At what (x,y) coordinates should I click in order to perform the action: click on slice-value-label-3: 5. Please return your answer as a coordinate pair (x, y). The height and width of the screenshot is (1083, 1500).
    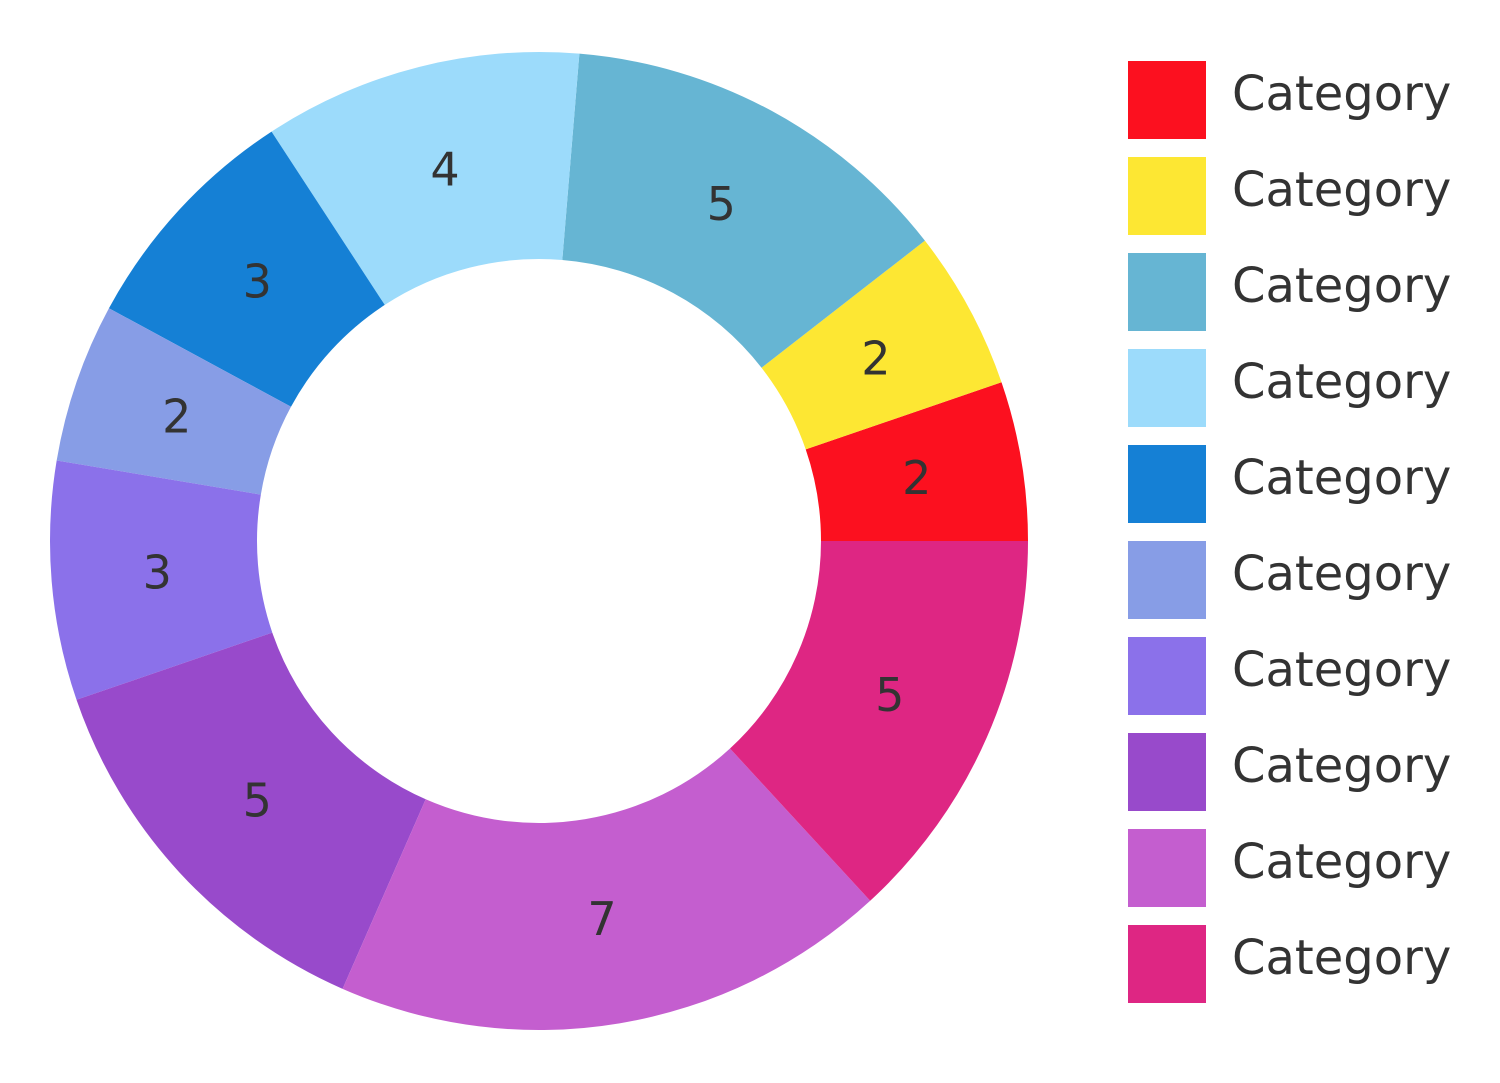
    Looking at the image, I should click on (721, 204).